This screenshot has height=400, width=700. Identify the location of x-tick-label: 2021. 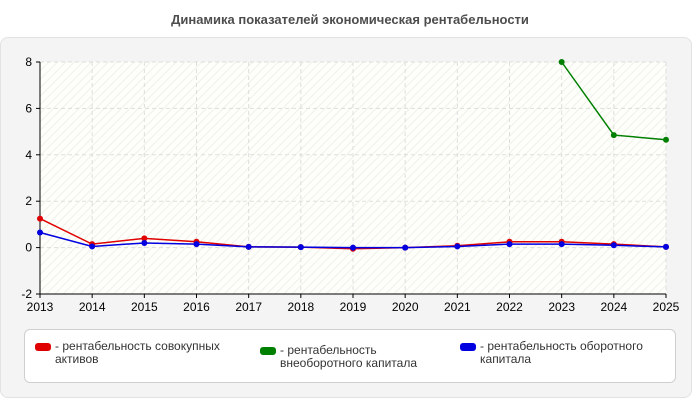
(457, 307).